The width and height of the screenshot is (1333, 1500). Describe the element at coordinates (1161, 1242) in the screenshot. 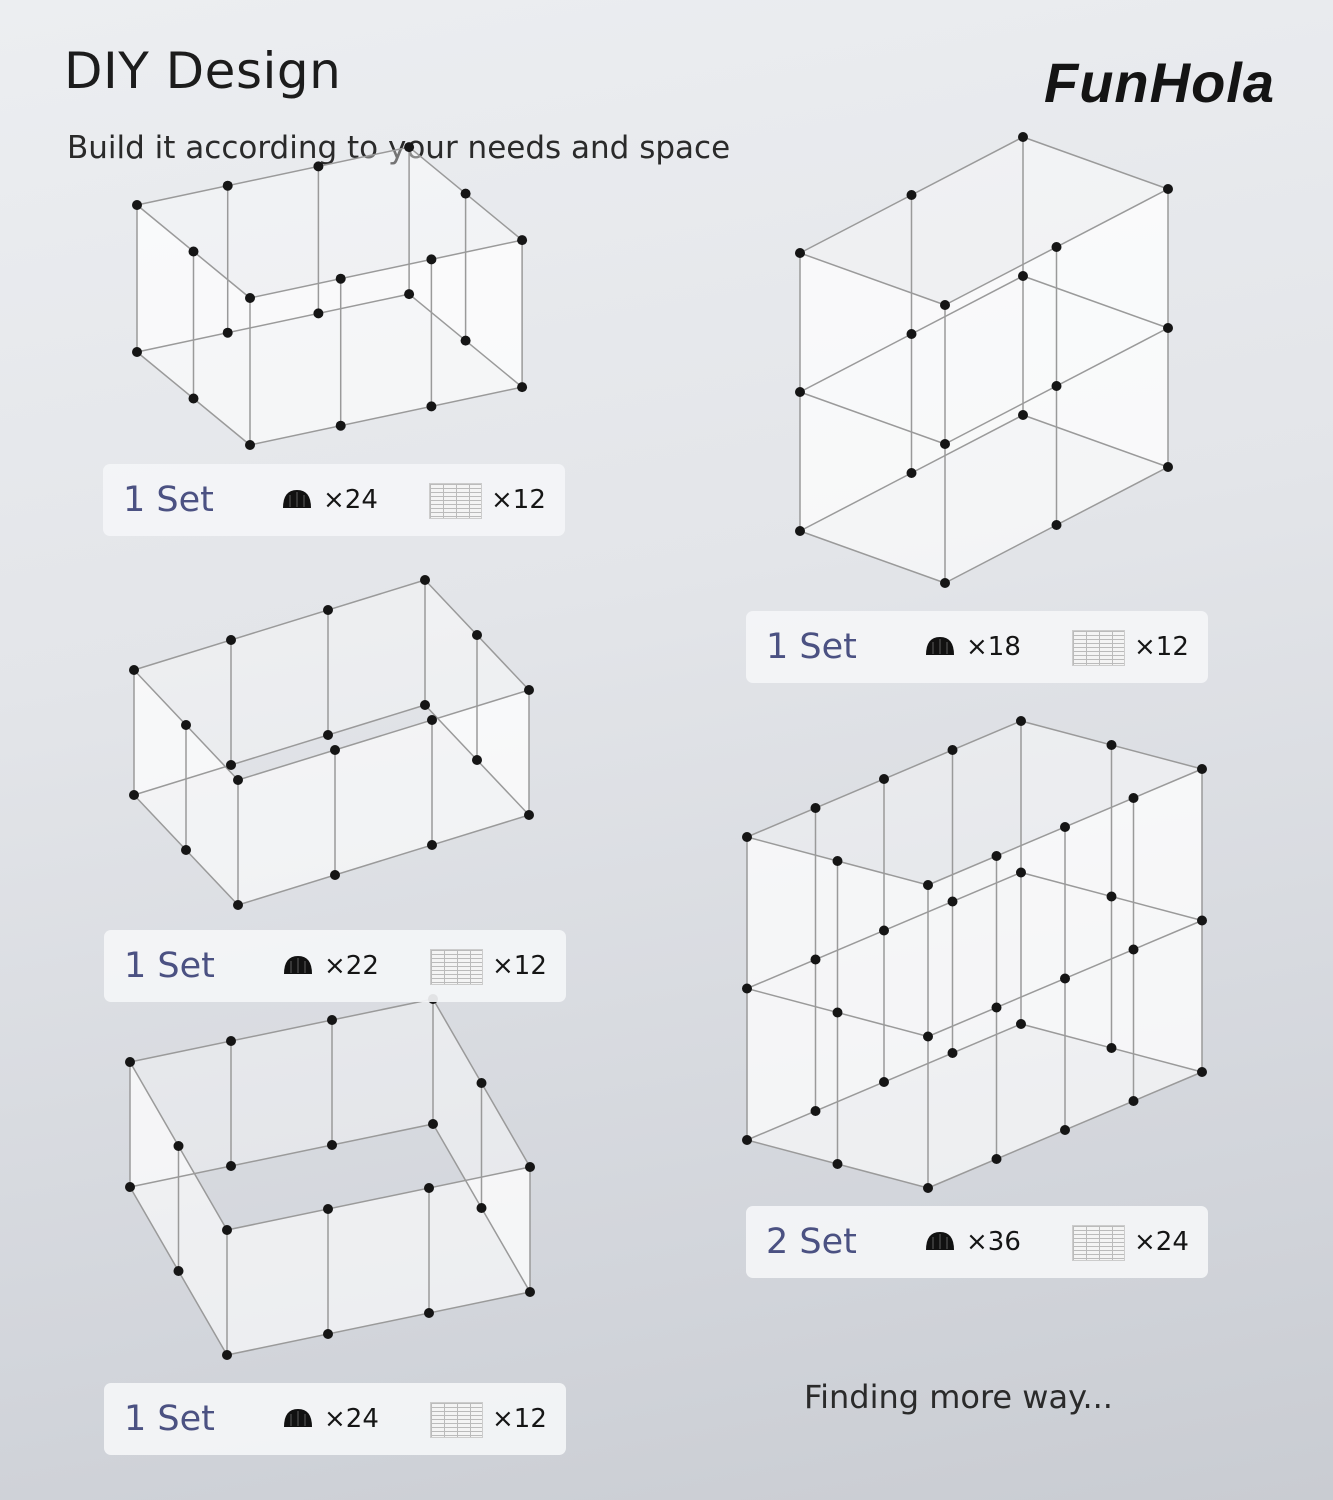

I see `panel-quantity: ×24` at that location.